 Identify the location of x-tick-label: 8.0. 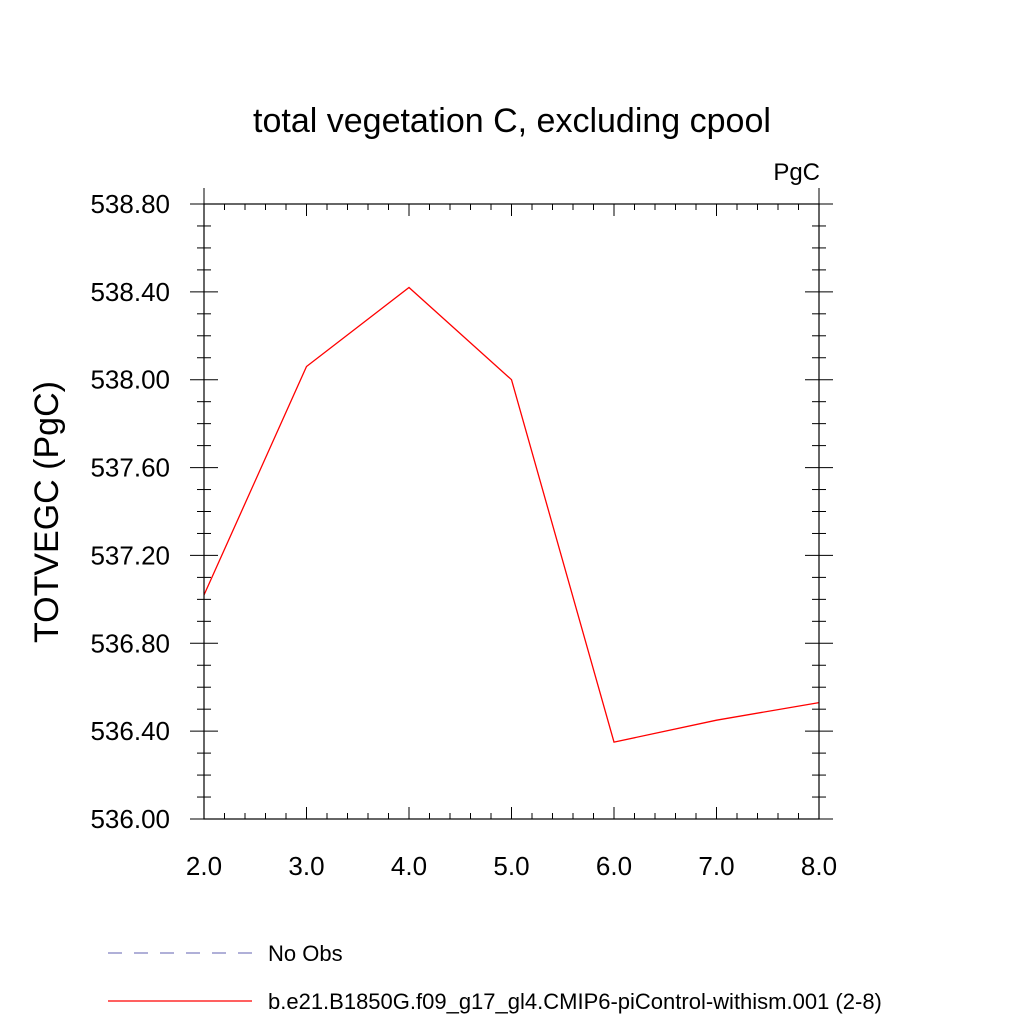
(819, 866).